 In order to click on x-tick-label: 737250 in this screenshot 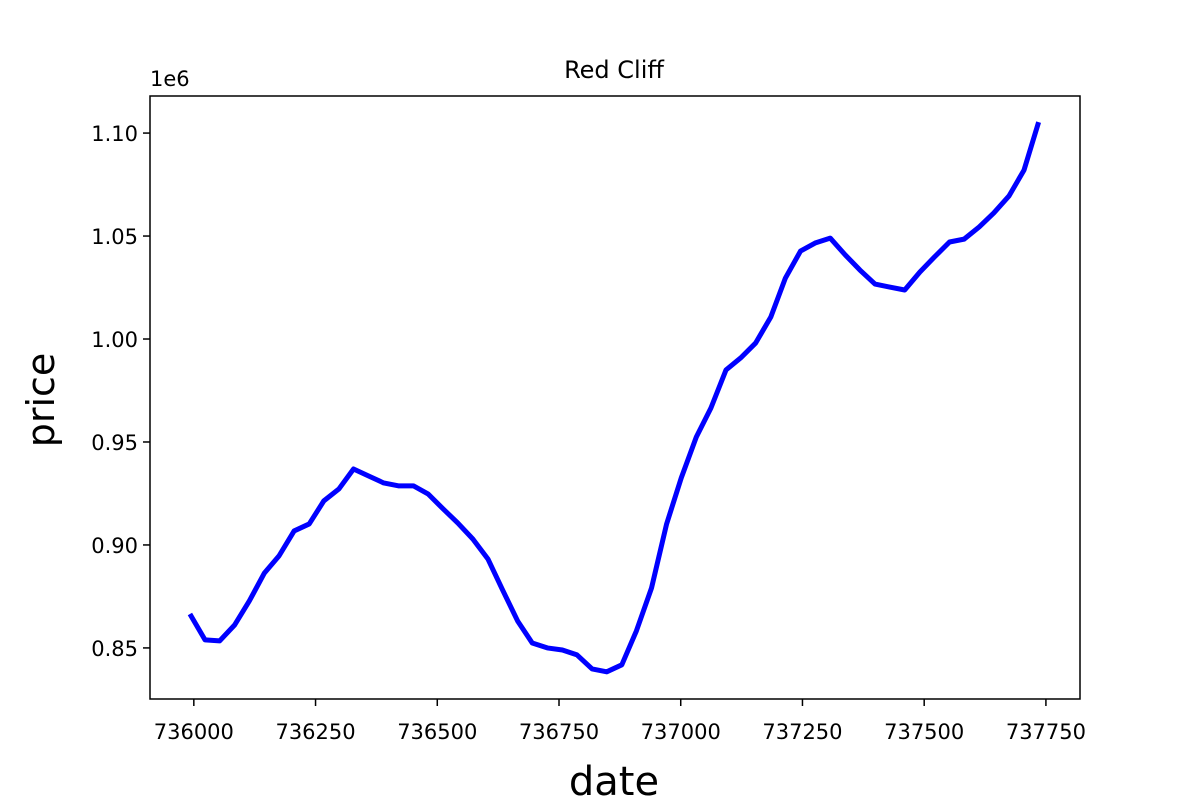, I will do `click(802, 732)`.